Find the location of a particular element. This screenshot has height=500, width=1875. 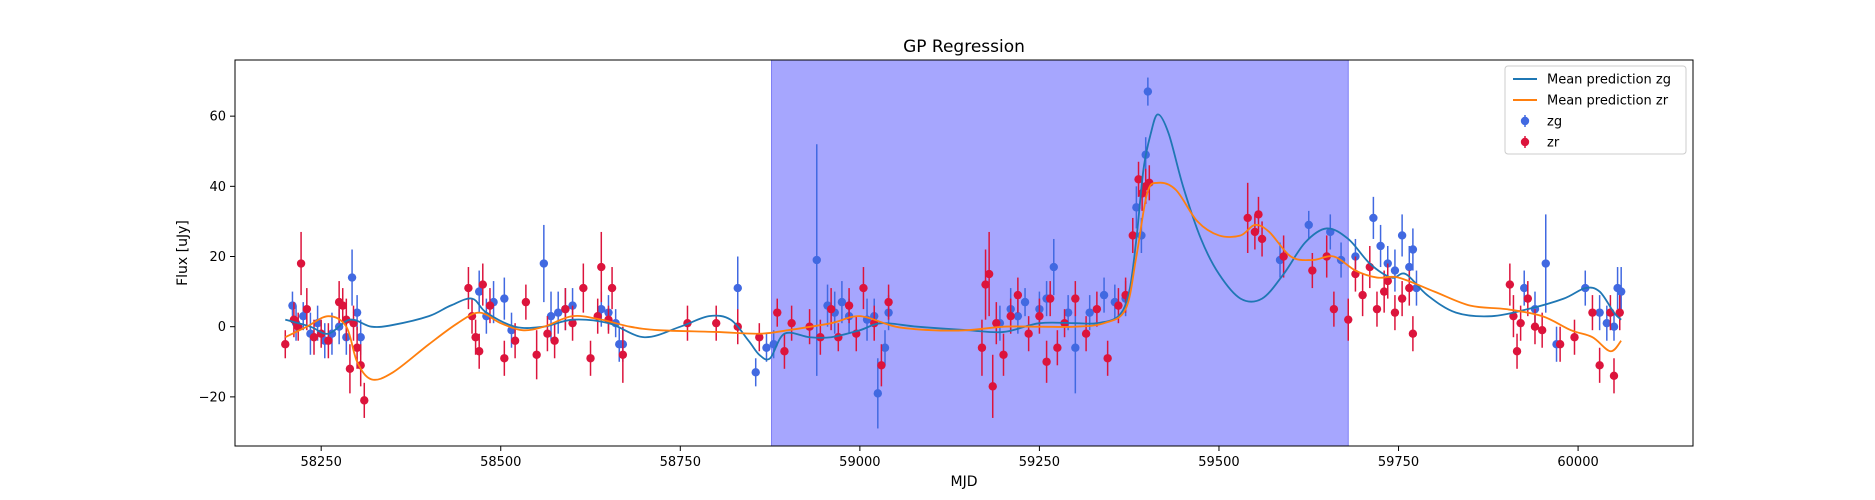

legend-entry-label: zr is located at coordinates (1553, 143).